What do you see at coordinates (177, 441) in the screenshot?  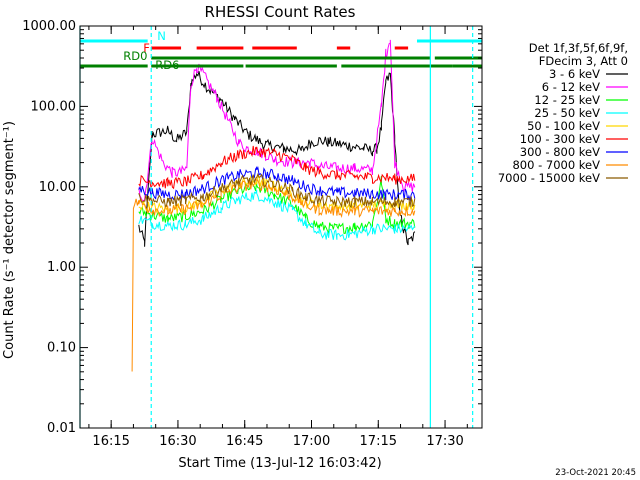 I see `x-tick-label: 16:30` at bounding box center [177, 441].